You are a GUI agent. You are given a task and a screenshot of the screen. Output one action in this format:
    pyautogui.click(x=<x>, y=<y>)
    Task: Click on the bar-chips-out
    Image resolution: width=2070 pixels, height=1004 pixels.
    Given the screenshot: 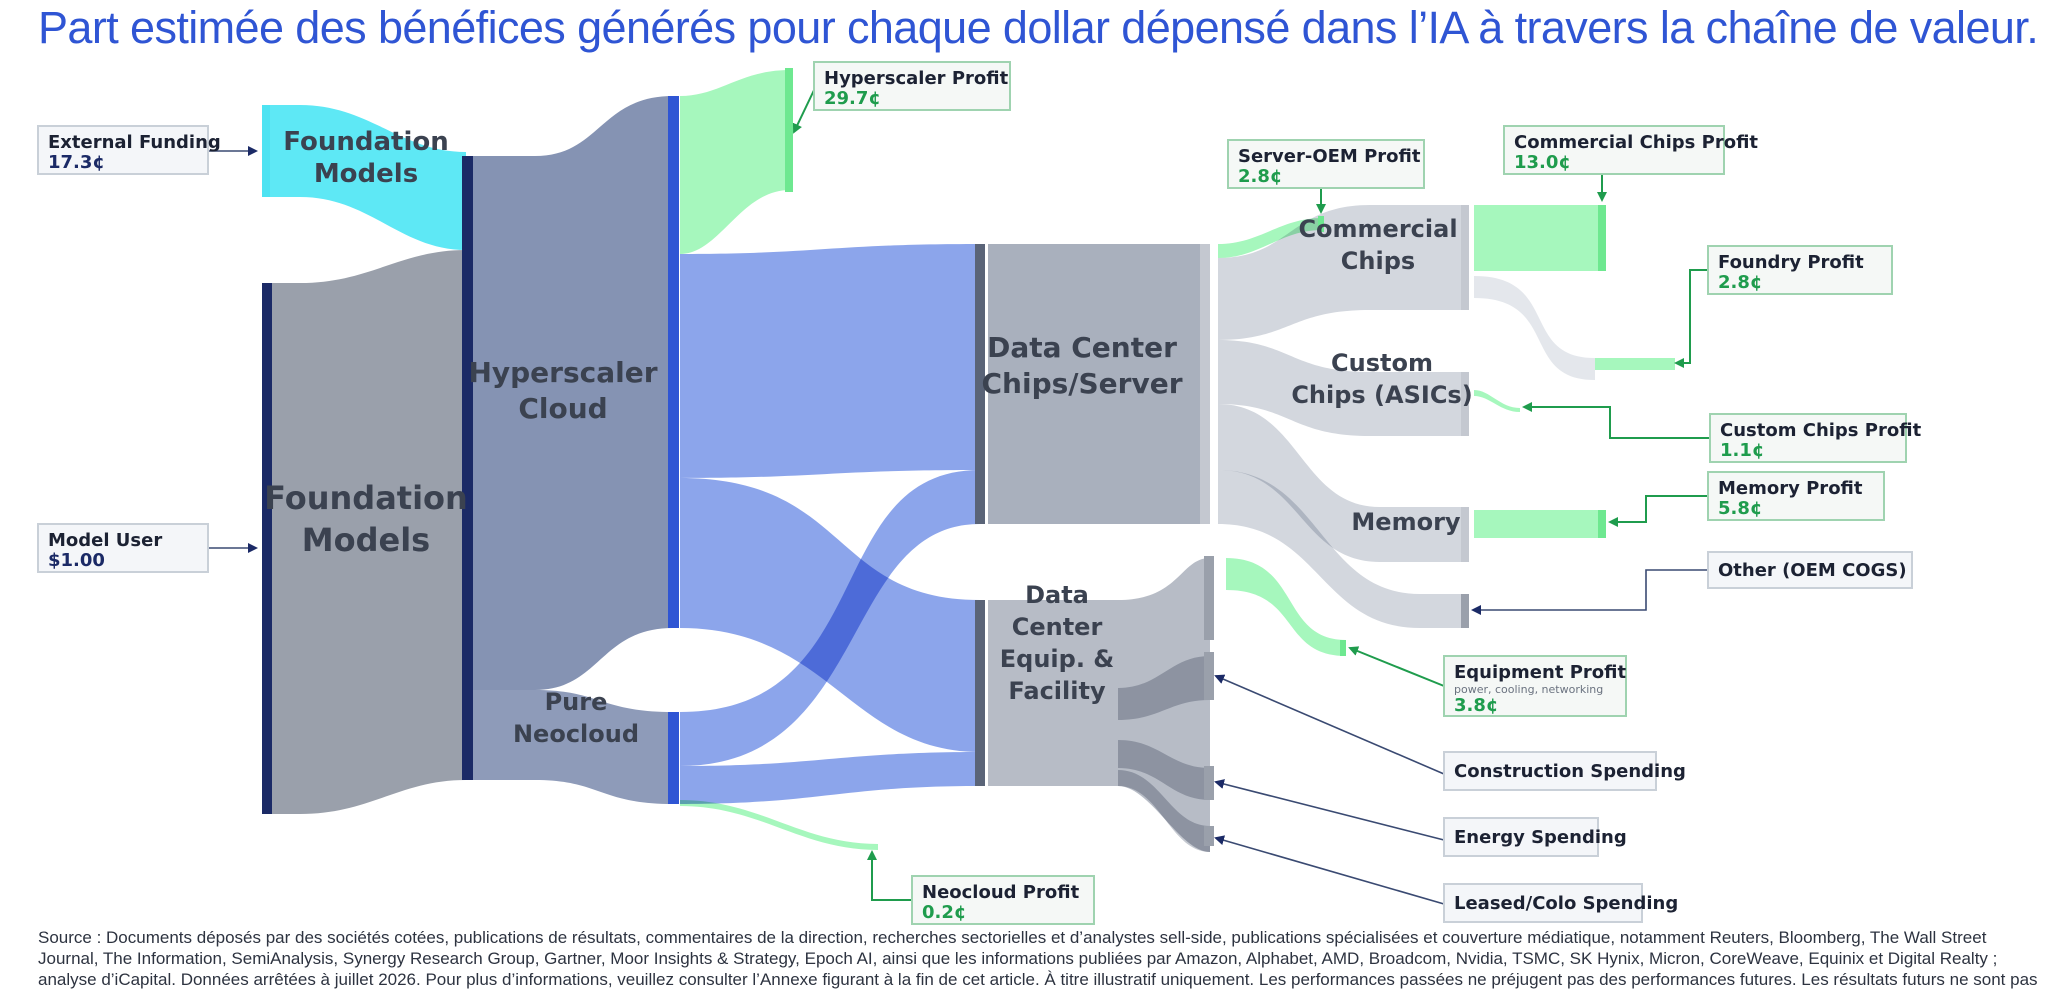 What is the action you would take?
    pyautogui.click(x=1205, y=384)
    